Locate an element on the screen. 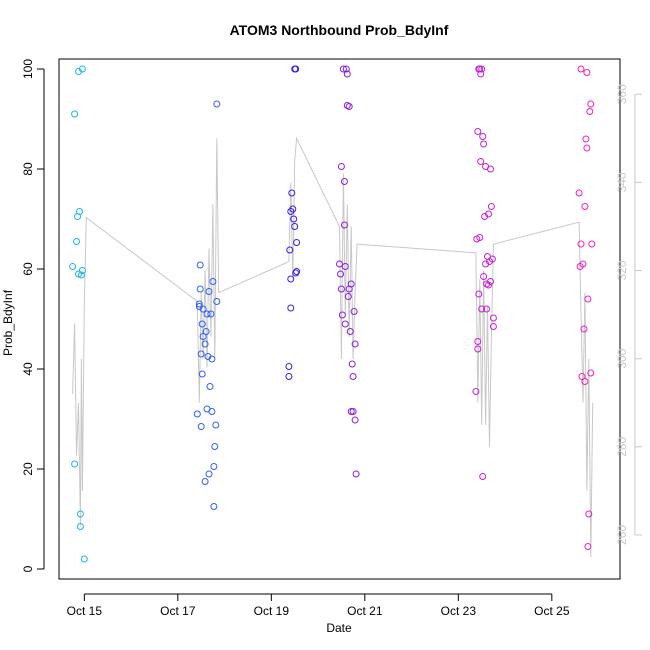 Image resolution: width=650 pixels, height=650 pixels. y-tick-label: 40 is located at coordinates (28, 369).